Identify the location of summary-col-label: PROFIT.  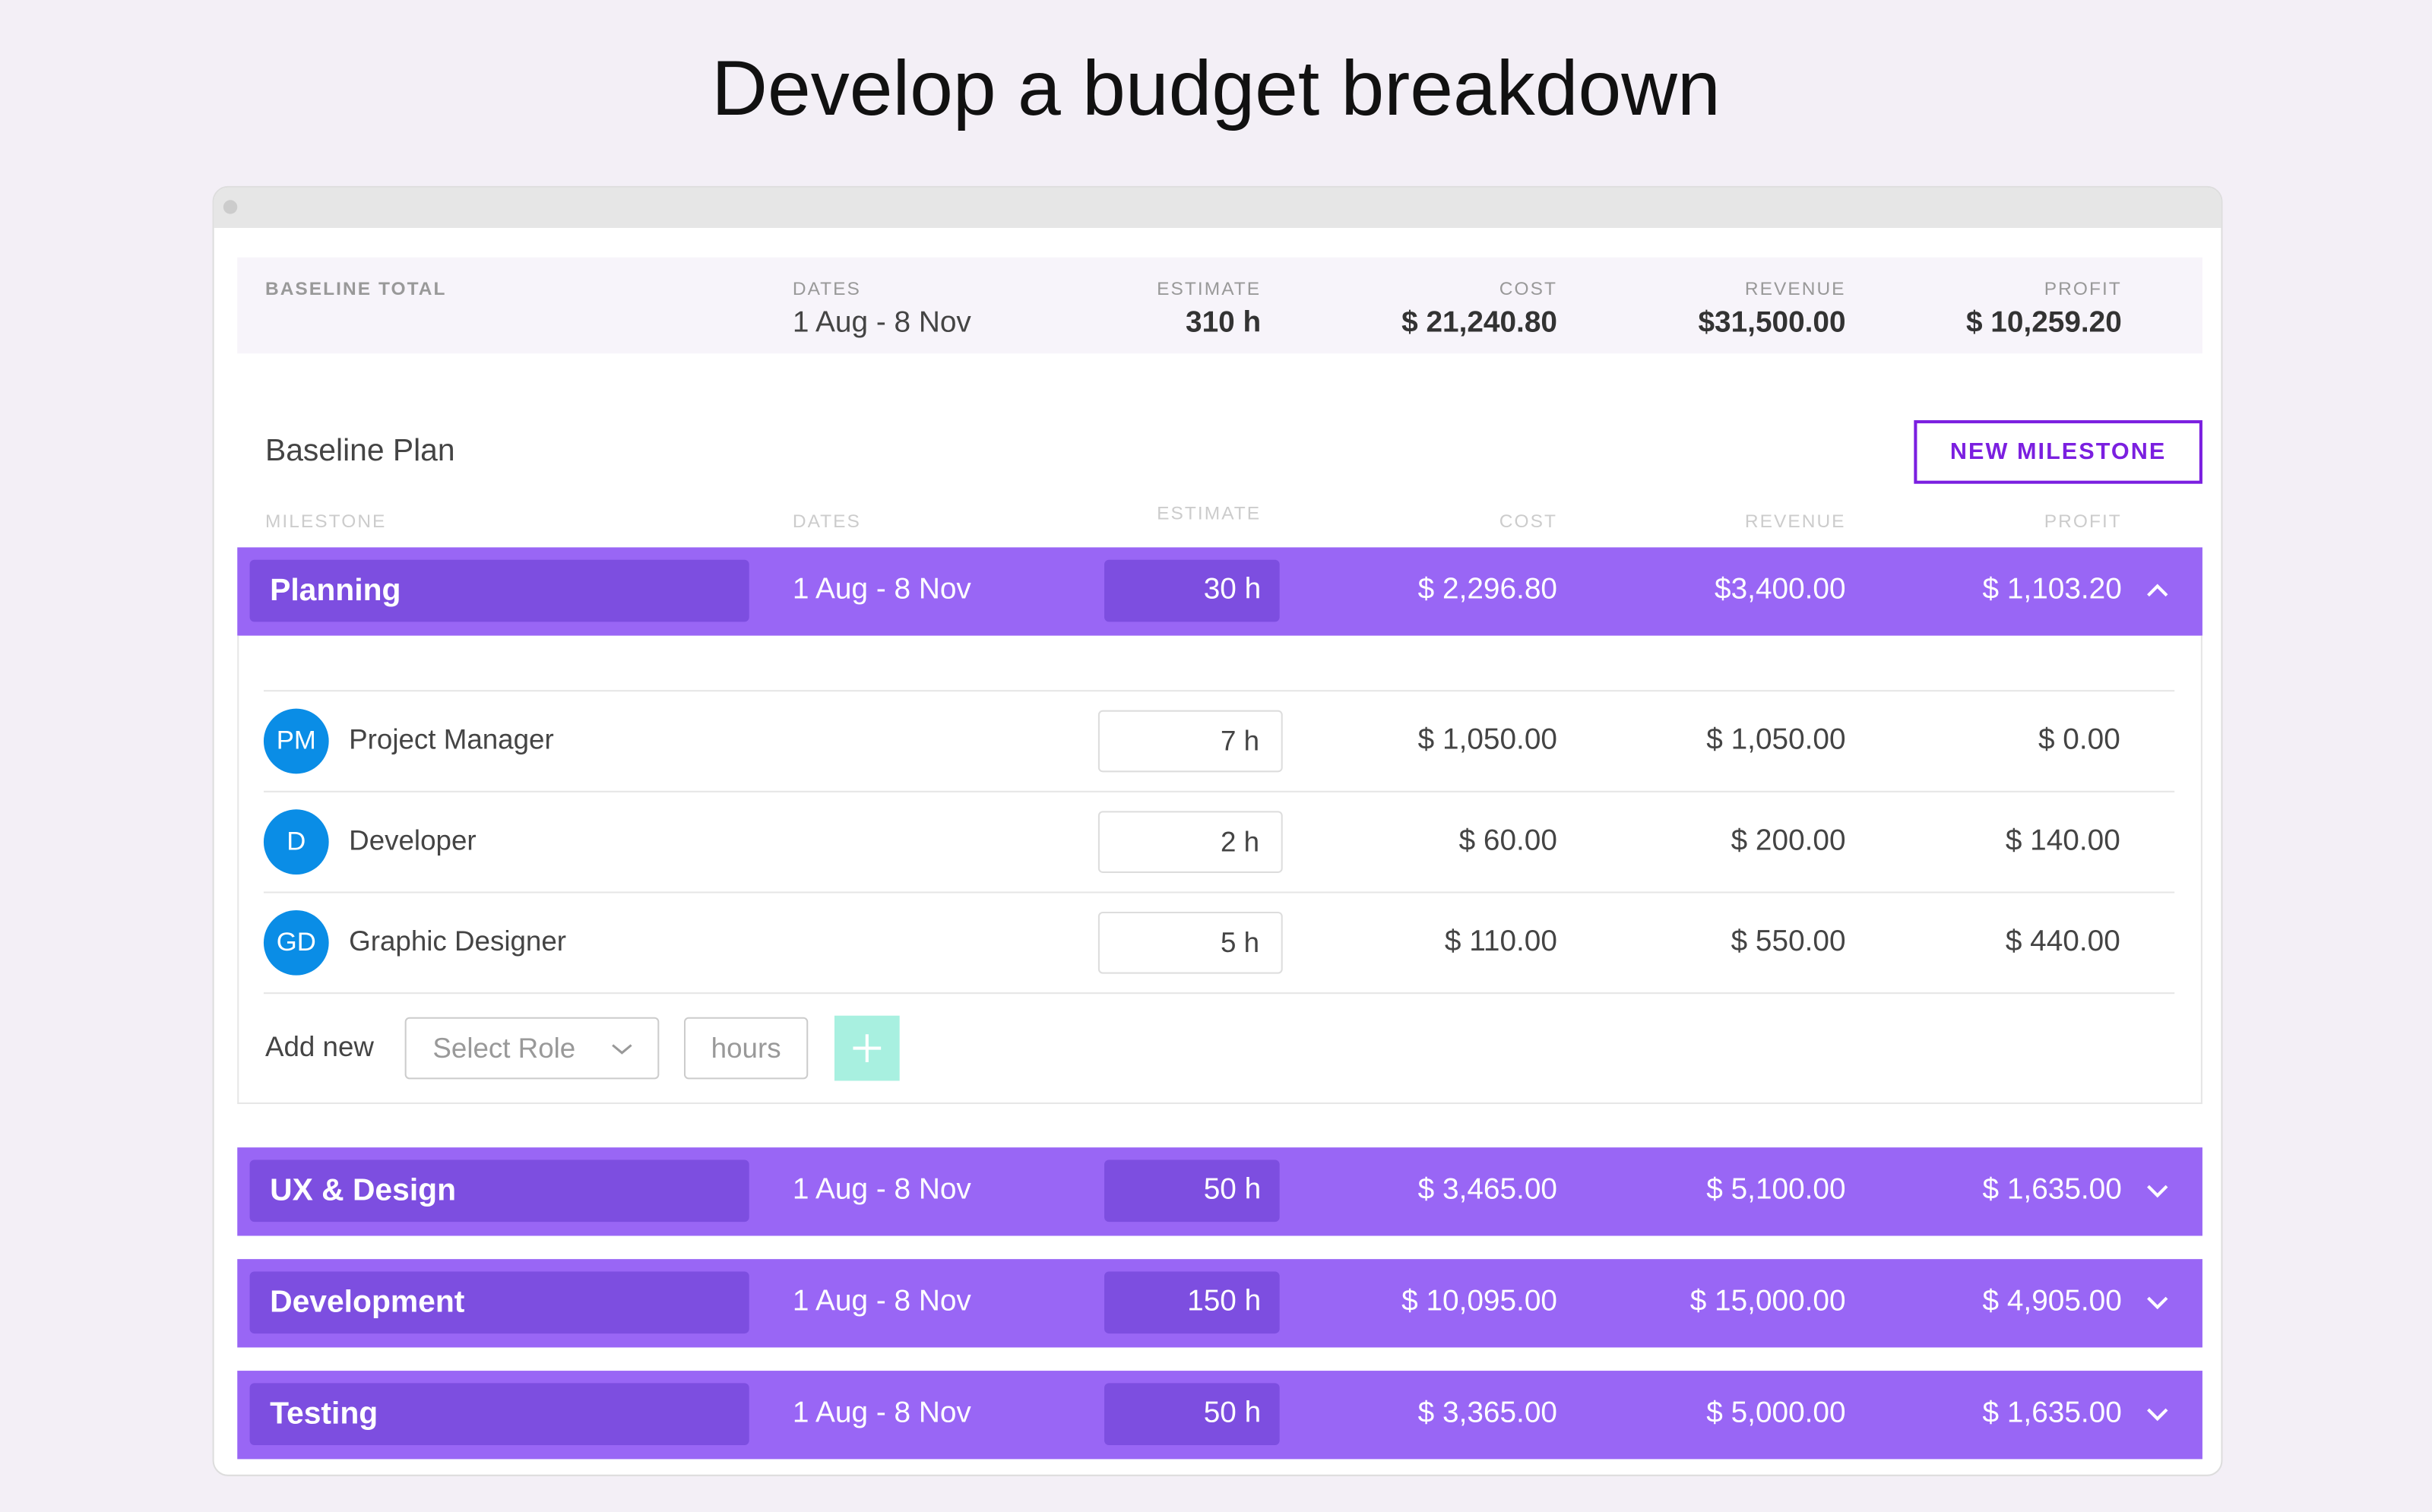
(2083, 288).